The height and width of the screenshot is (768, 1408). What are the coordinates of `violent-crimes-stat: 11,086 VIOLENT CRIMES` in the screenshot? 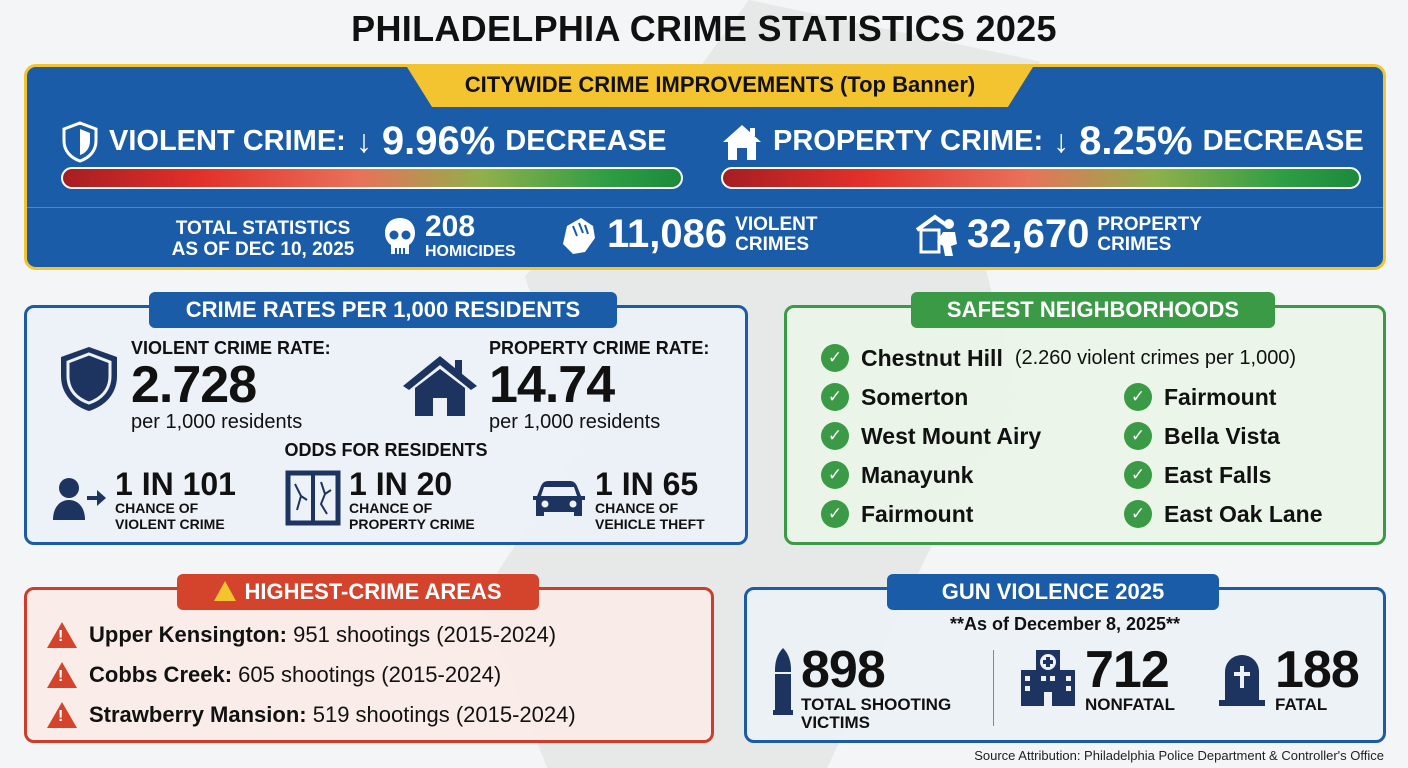 It's located at (688, 234).